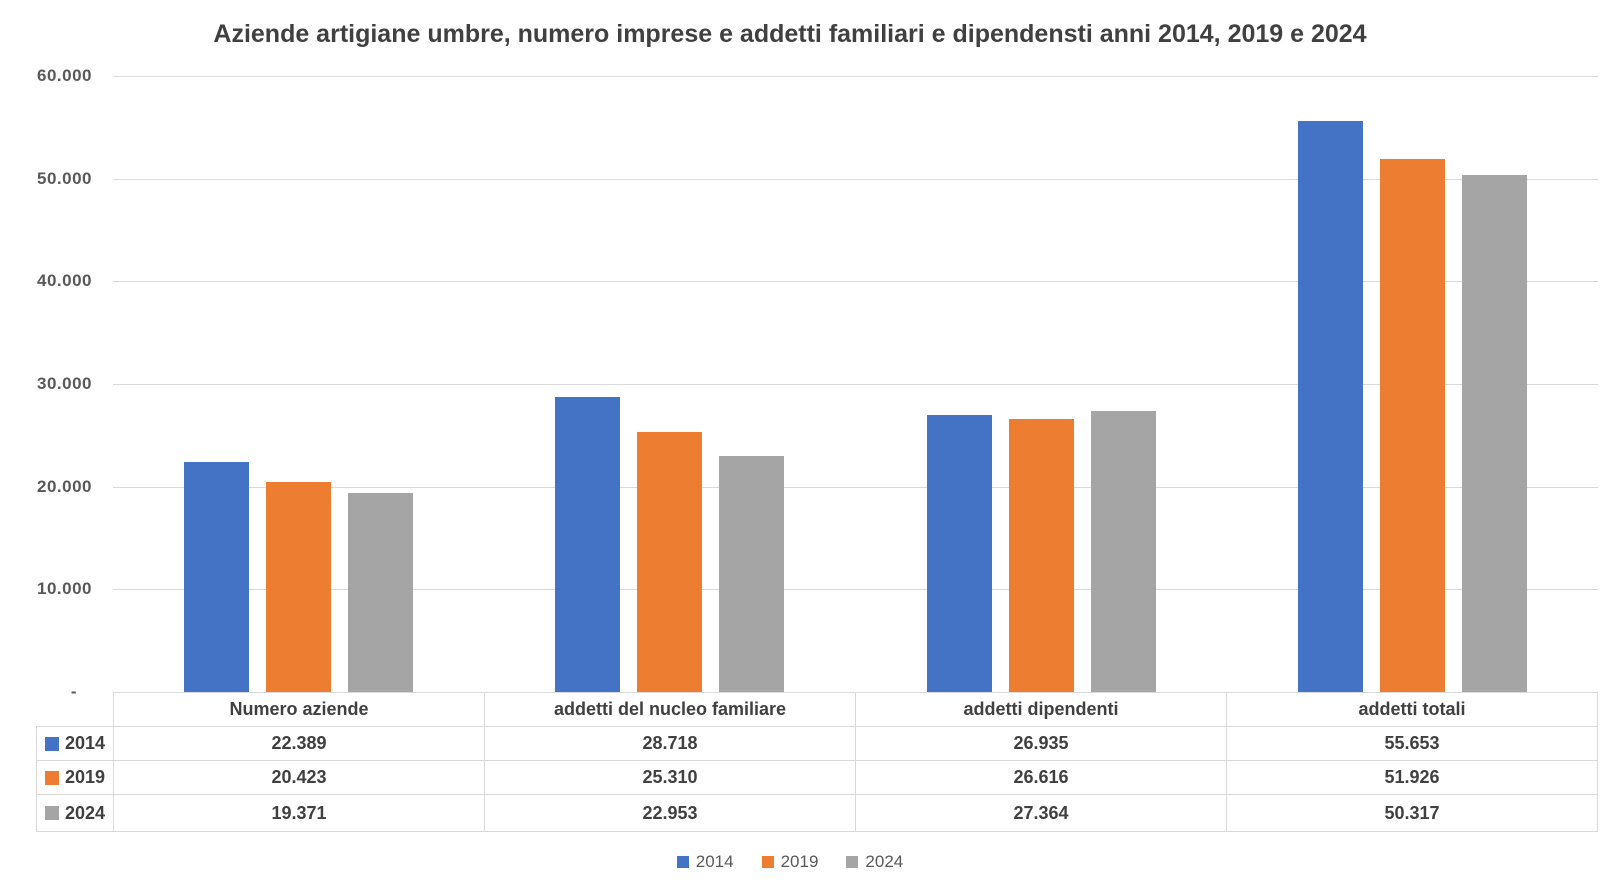  I want to click on legend-item-2019: 2019, so click(790, 862).